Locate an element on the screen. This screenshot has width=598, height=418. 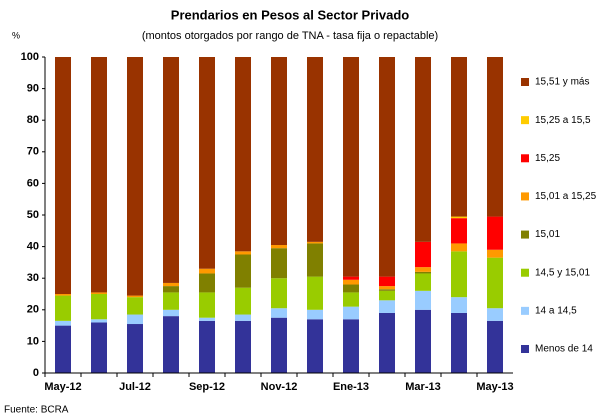
chart-title: Prendarios en Pesos al Sector Privado is located at coordinates (290, 14).